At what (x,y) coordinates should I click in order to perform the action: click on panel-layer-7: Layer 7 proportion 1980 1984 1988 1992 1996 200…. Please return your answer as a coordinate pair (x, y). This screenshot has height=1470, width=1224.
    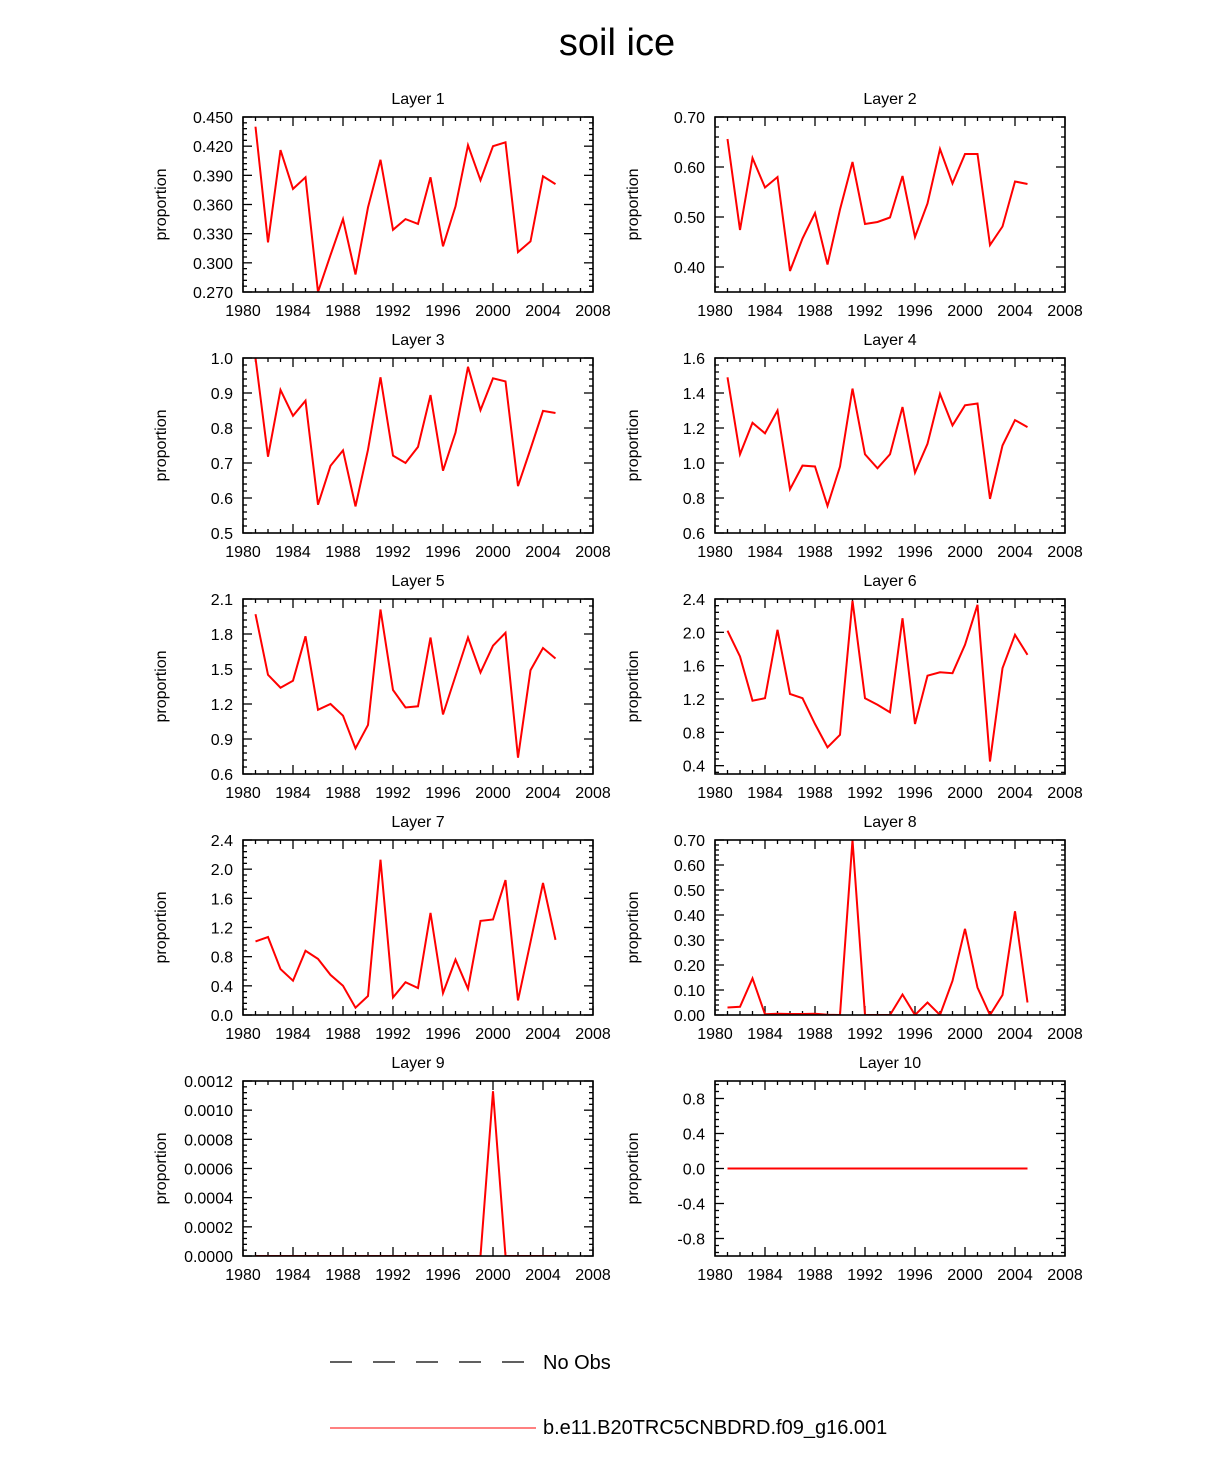
    Looking at the image, I should click on (382, 928).